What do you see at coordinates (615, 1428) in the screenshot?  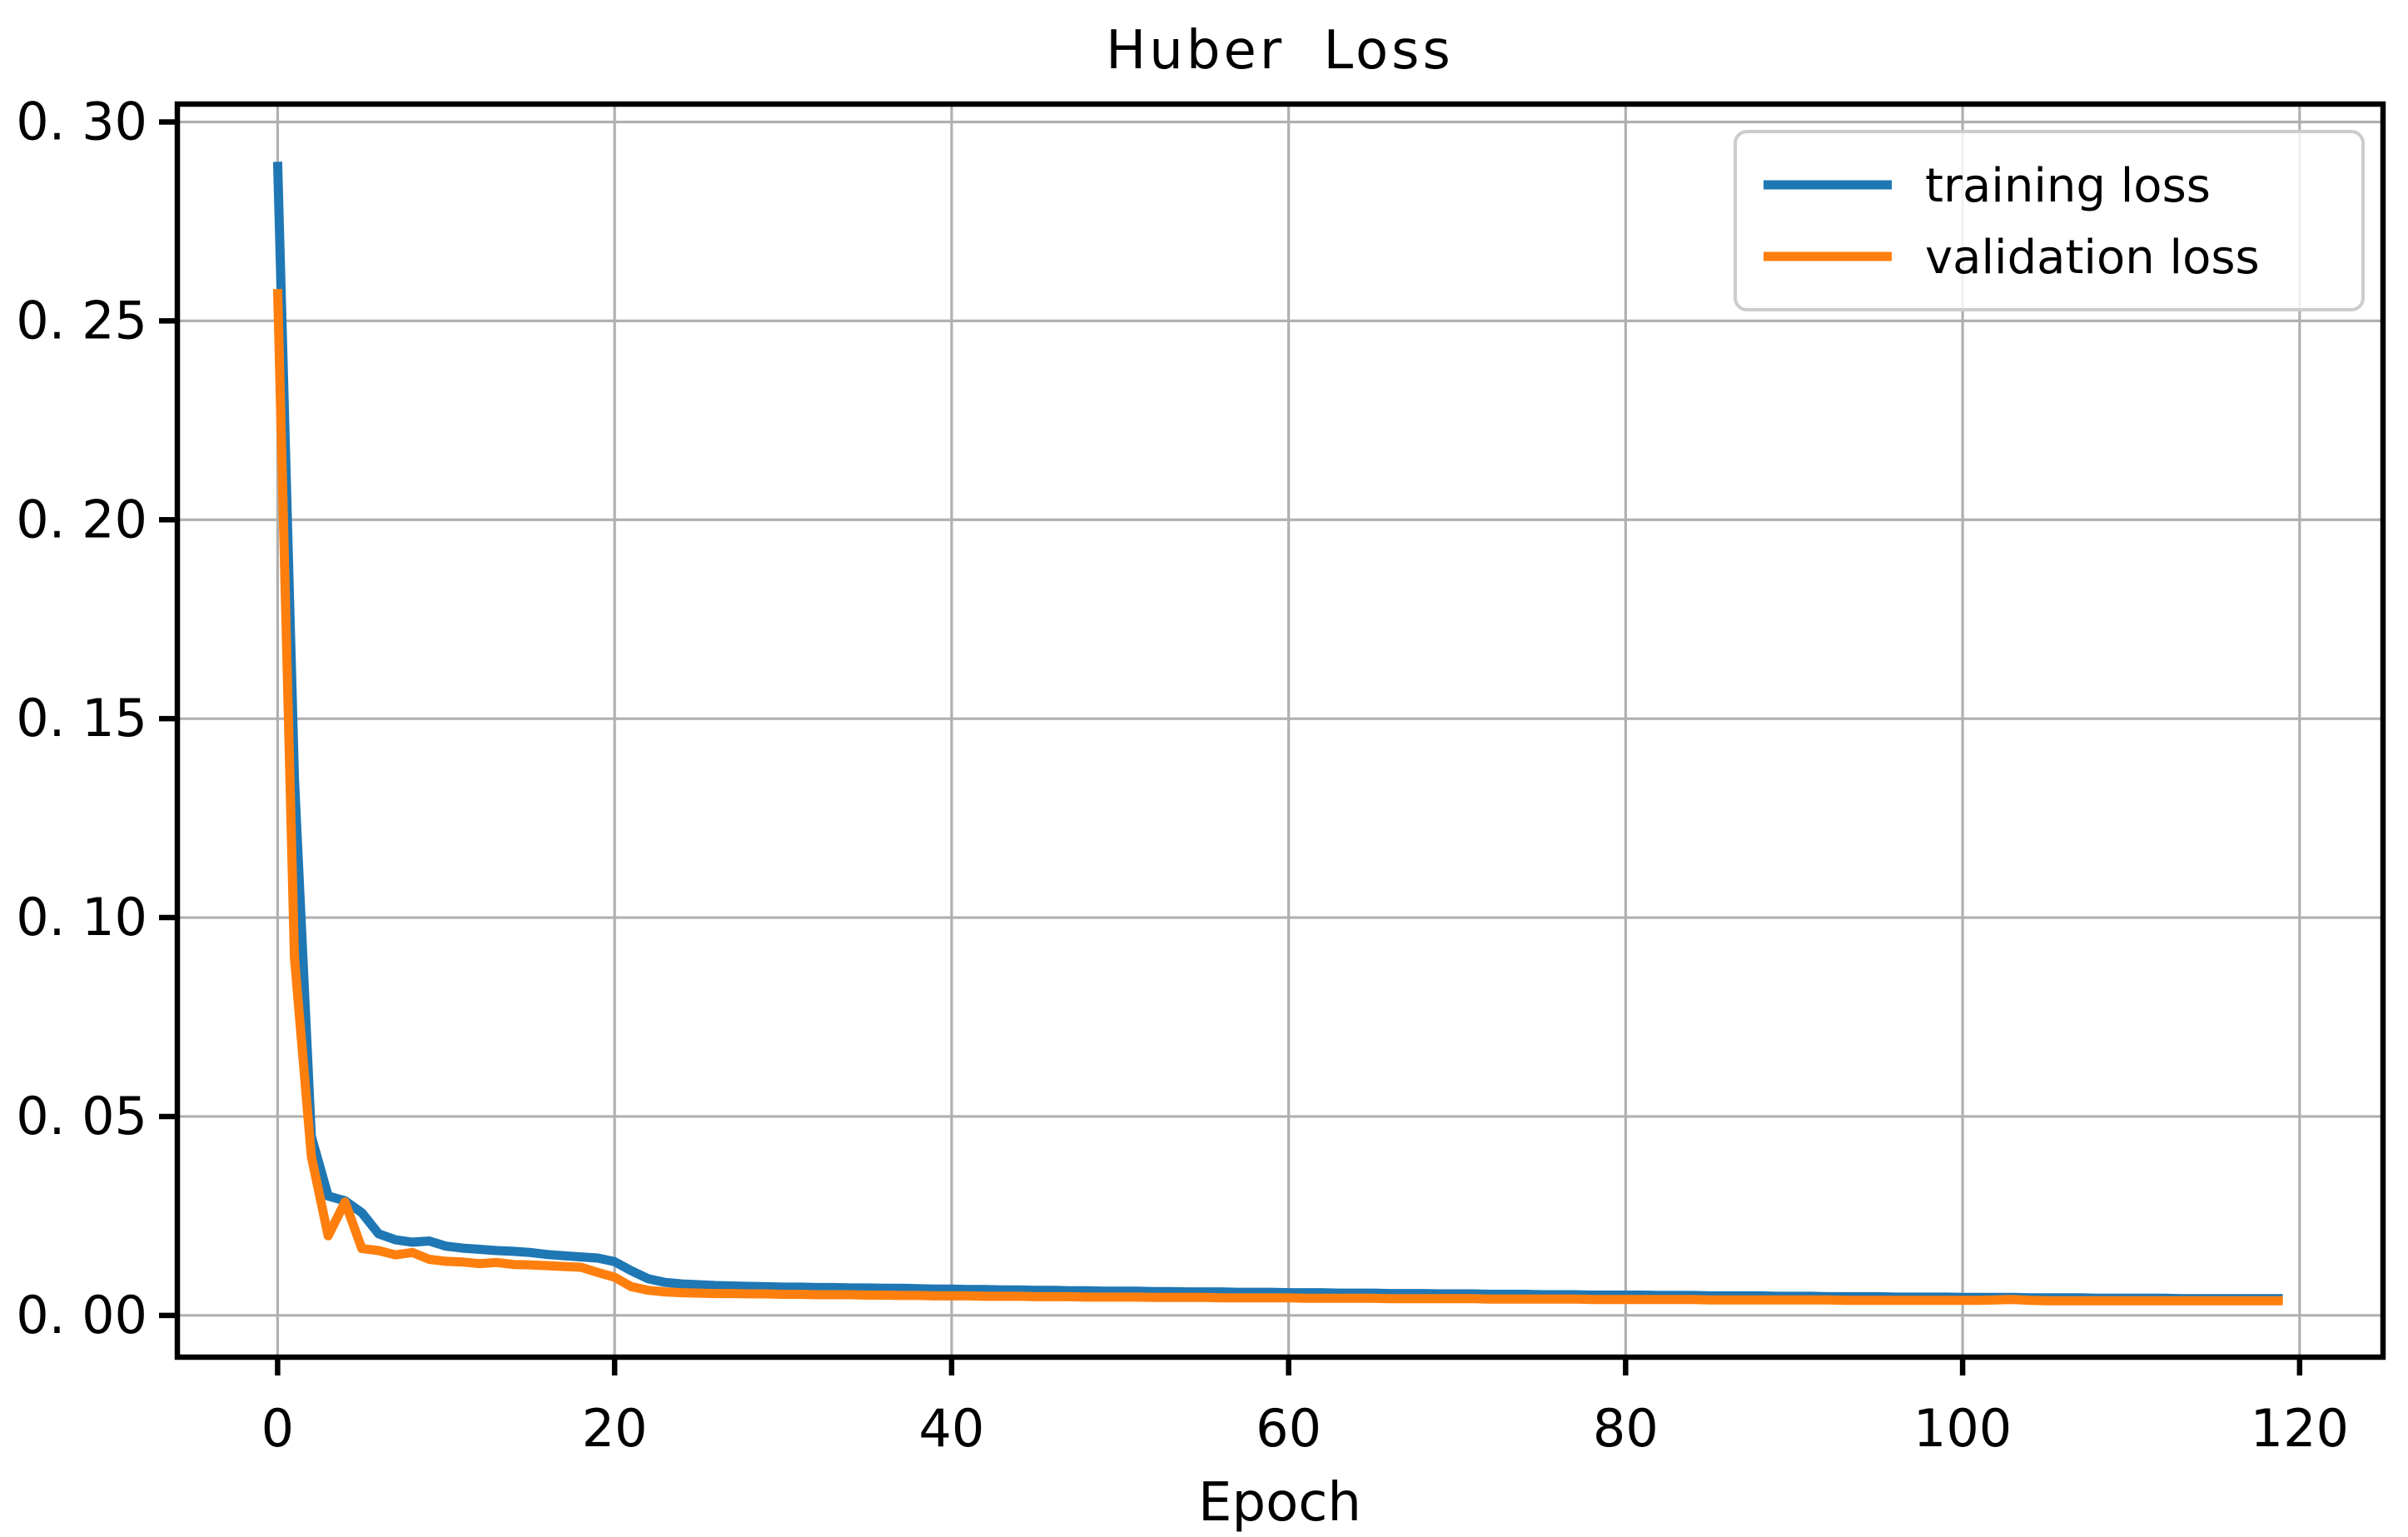 I see `x-tick-label: 20` at bounding box center [615, 1428].